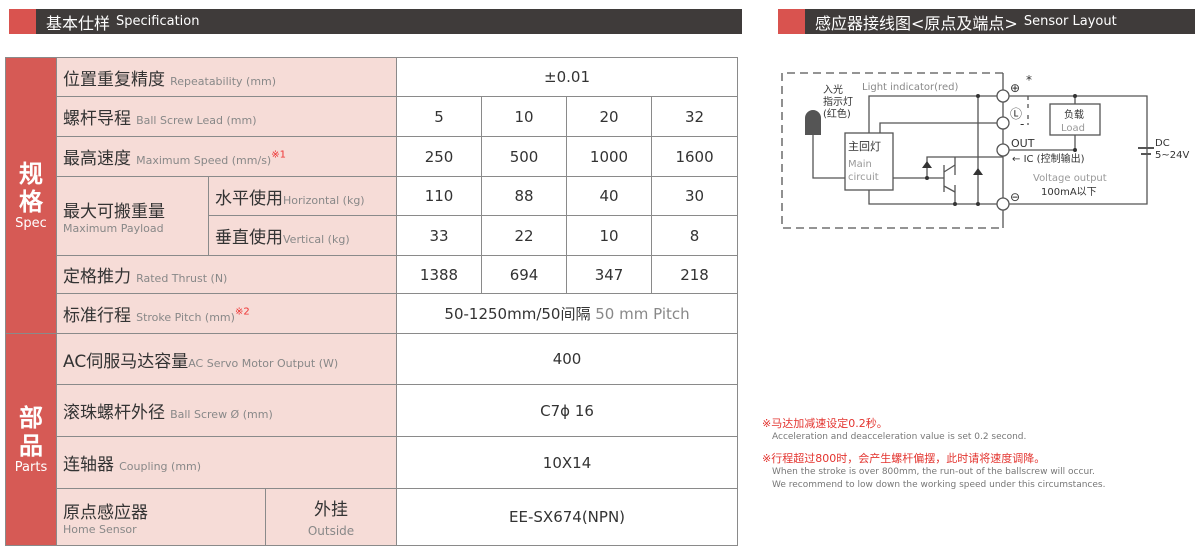 Image resolution: width=1200 pixels, height=553 pixels. Describe the element at coordinates (567, 517) in the screenshot. I see `home-sensor-value: EE-SX674(NPN)` at that location.